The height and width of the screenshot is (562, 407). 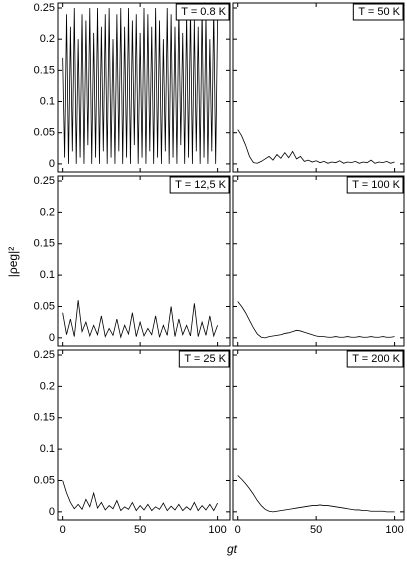 I want to click on panel: 0 0.05 0.1 0.15 0.2 0.25 T = 12,5 K, so click(x=132, y=261).